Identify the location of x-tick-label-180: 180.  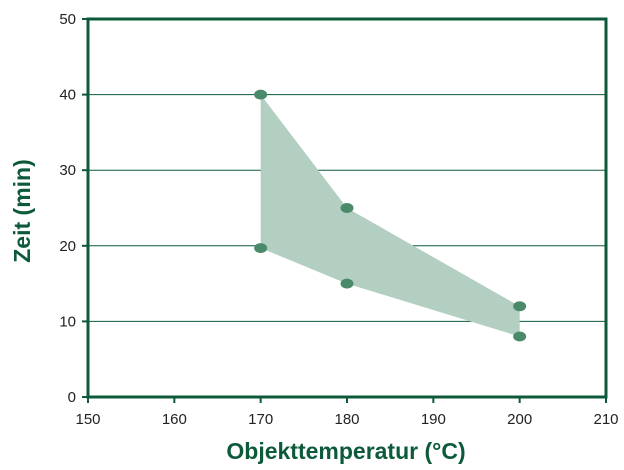
(346, 419).